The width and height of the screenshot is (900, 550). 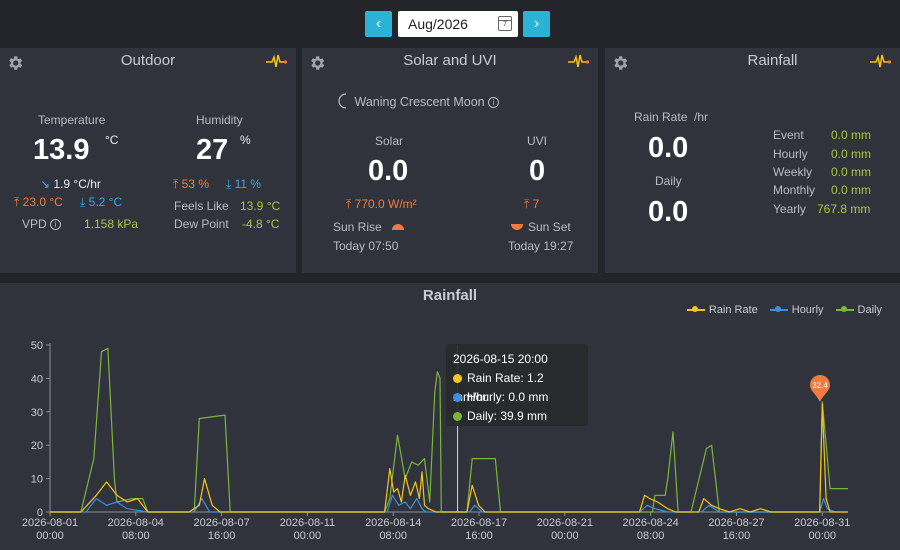 I want to click on calendar-icon-day: 7, so click(x=505, y=24).